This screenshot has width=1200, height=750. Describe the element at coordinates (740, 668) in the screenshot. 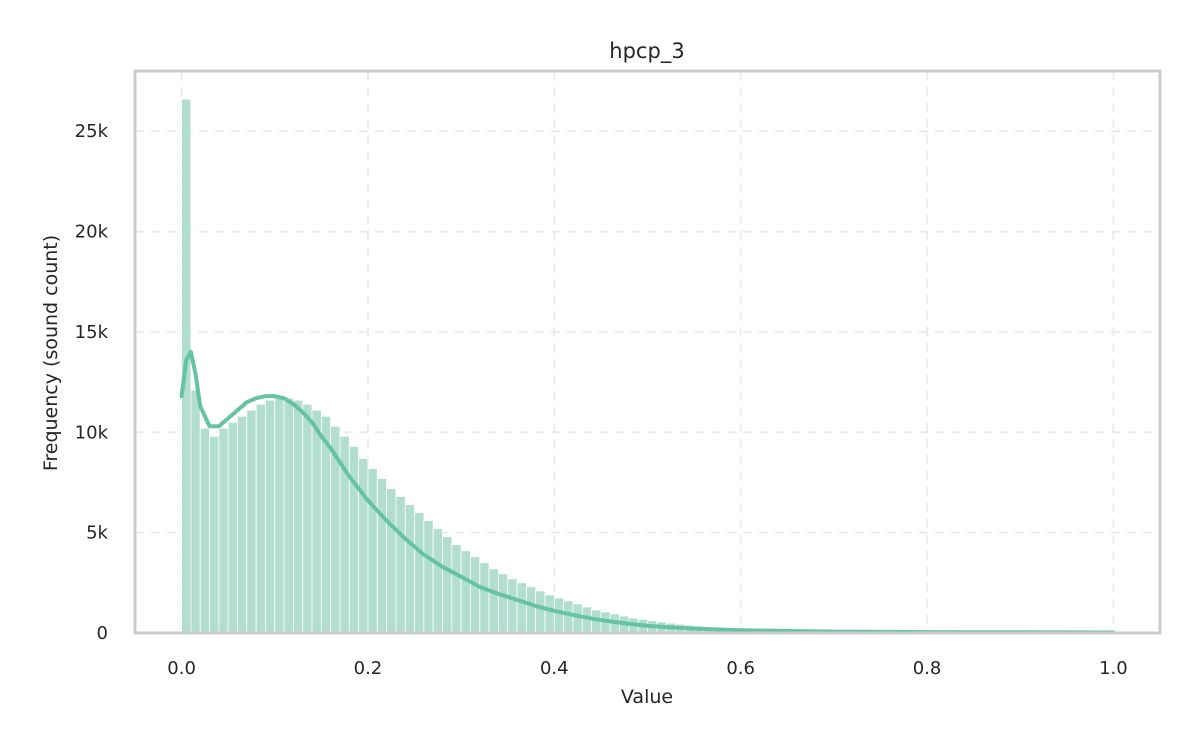

I see `x-tick-label: 0.6` at that location.